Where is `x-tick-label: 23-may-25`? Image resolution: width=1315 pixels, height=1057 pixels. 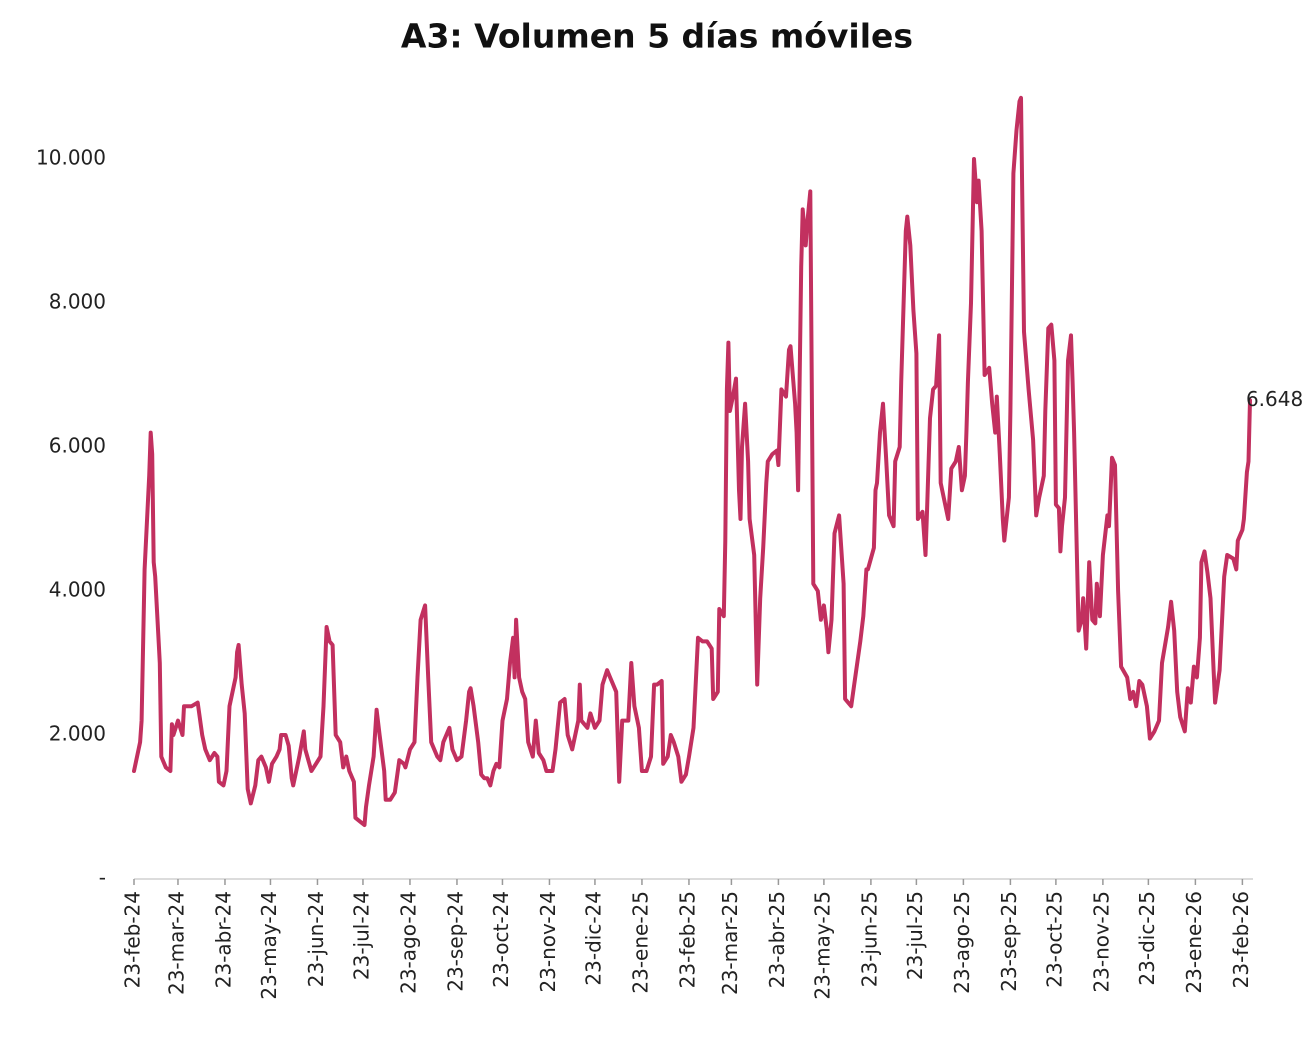
x-tick-label: 23-may-25 is located at coordinates (822, 945).